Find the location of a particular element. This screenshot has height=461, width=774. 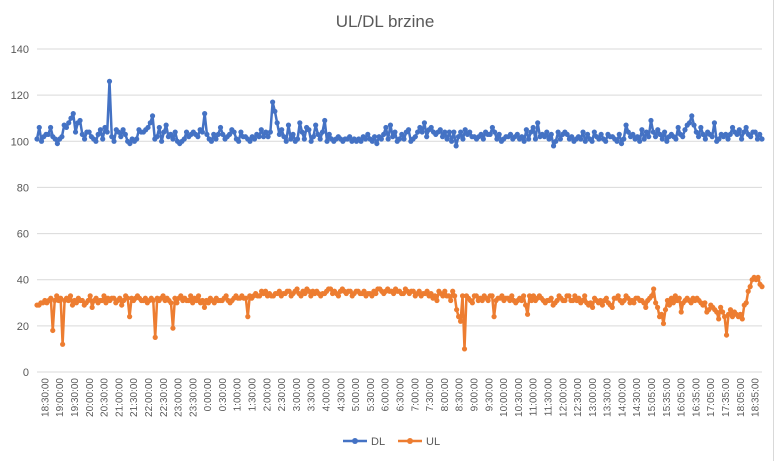

legend-label: DL is located at coordinates (378, 442).